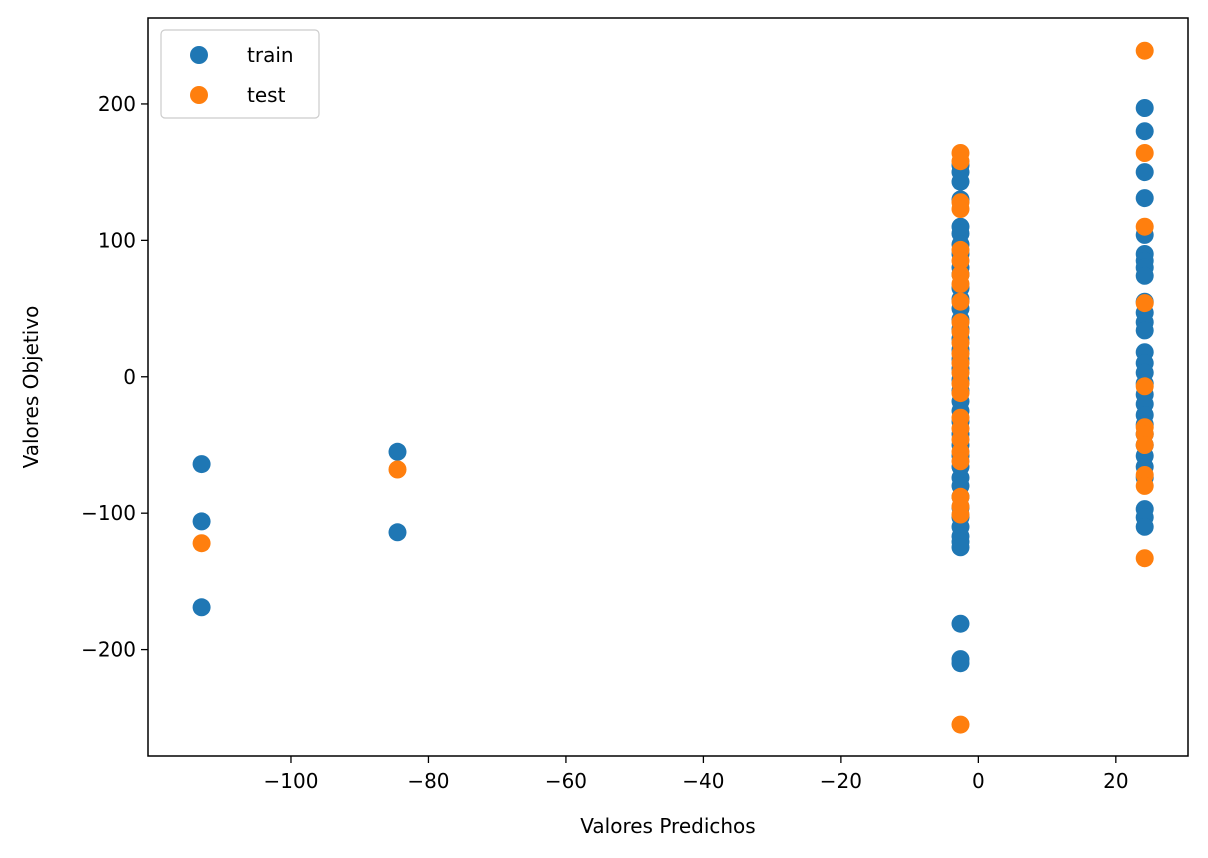 The image size is (1208, 858). What do you see at coordinates (841, 781) in the screenshot?
I see `x-tick-label: −20` at bounding box center [841, 781].